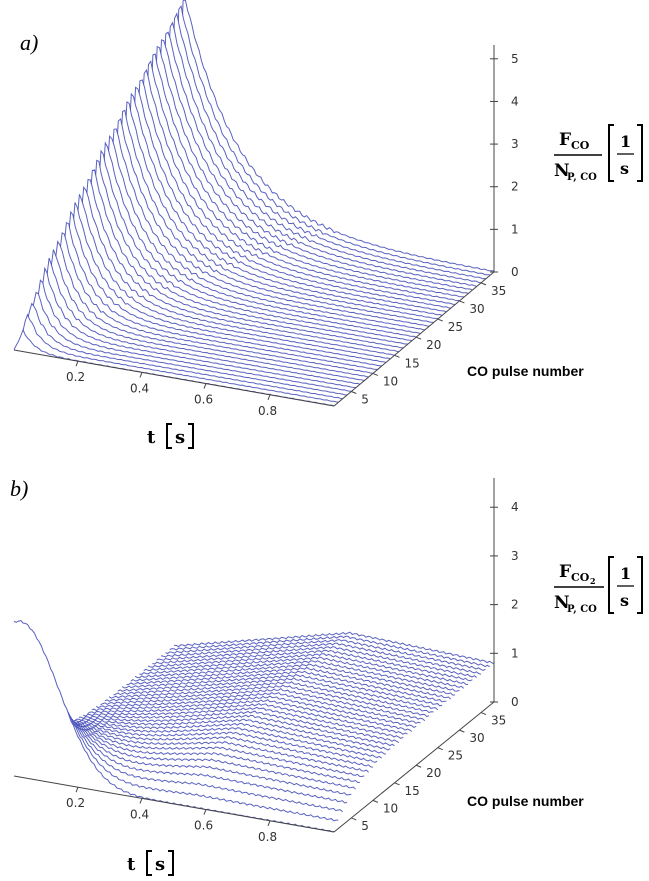  Describe the element at coordinates (565, 572) in the screenshot. I see `z-label-num-b: F` at that location.